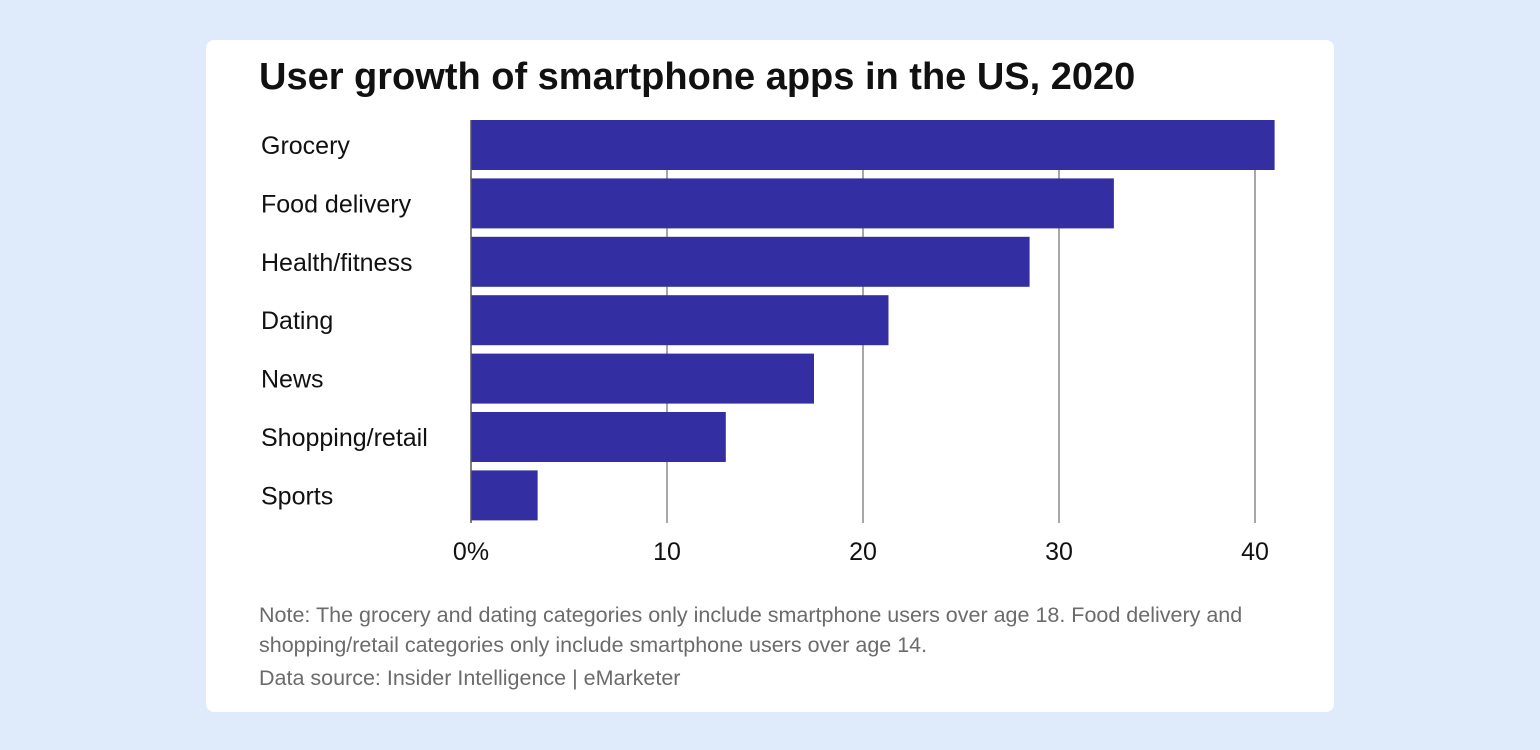 The height and width of the screenshot is (750, 1540). Describe the element at coordinates (336, 263) in the screenshot. I see `category-label-health-fitness: Health/fitness` at that location.